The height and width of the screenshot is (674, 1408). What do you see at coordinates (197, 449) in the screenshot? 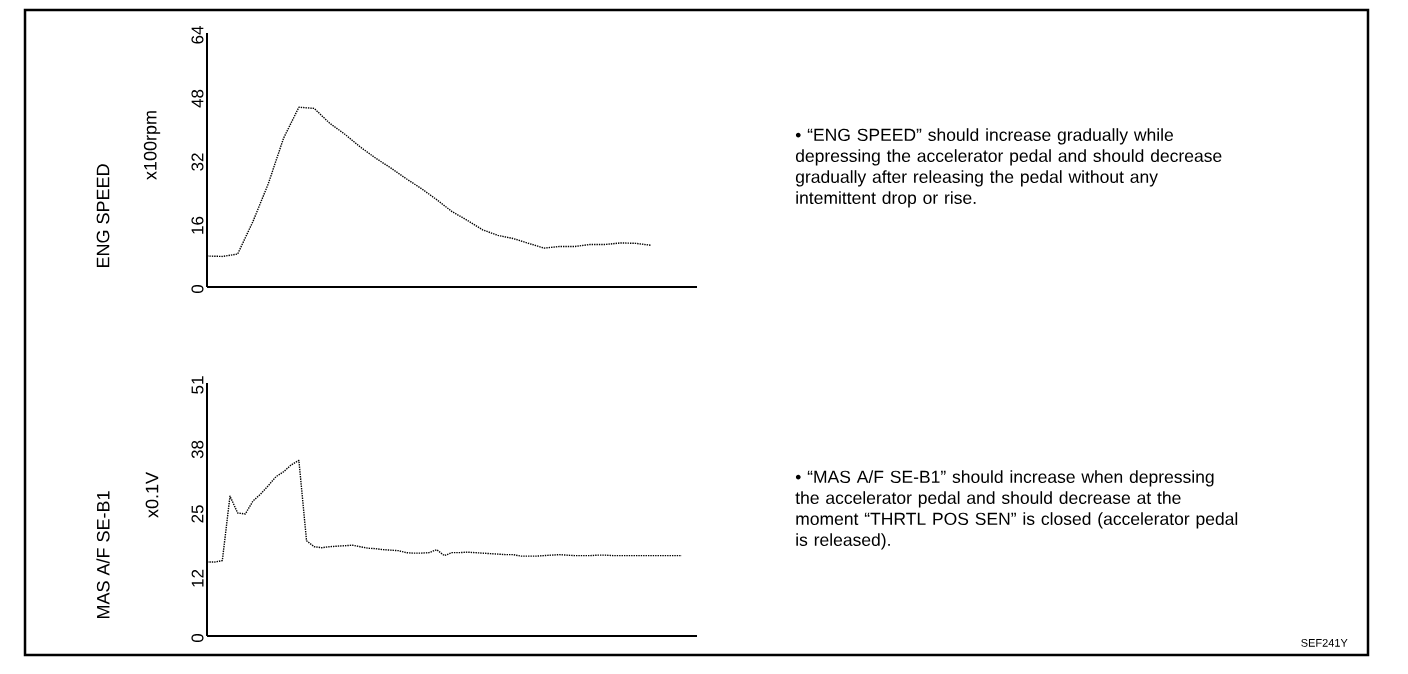
I see `y-tick-label: 38` at bounding box center [197, 449].